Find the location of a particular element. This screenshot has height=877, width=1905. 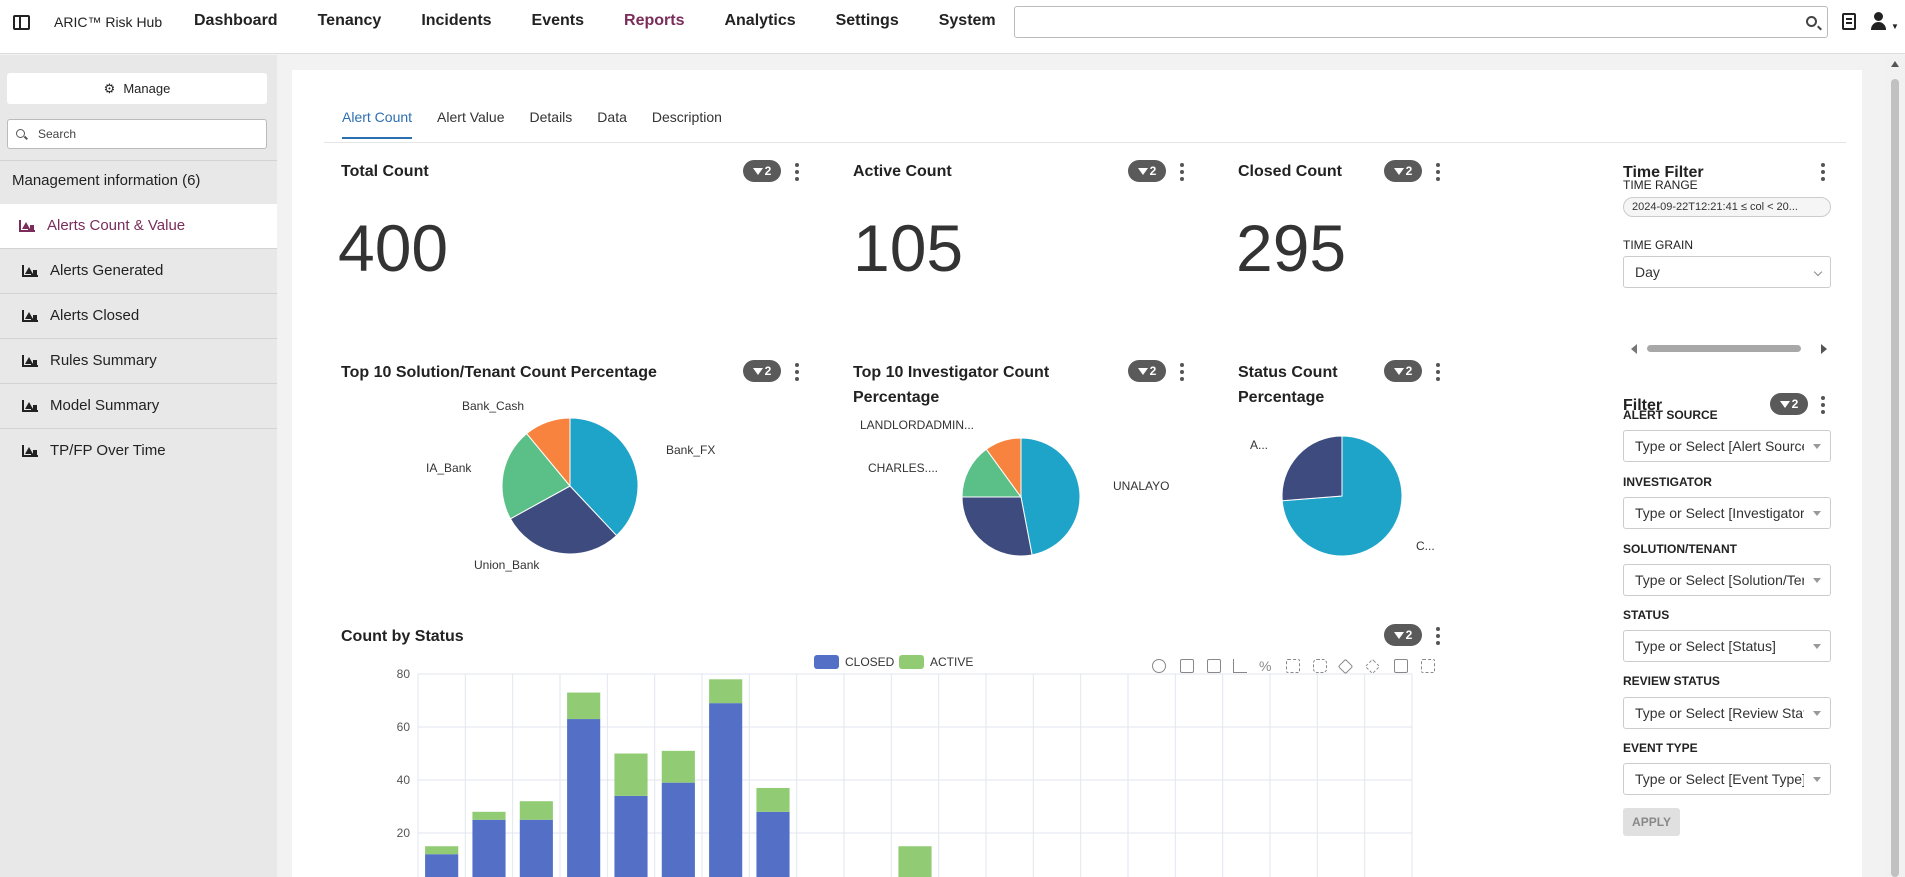

tab-description: Description is located at coordinates (686, 117).